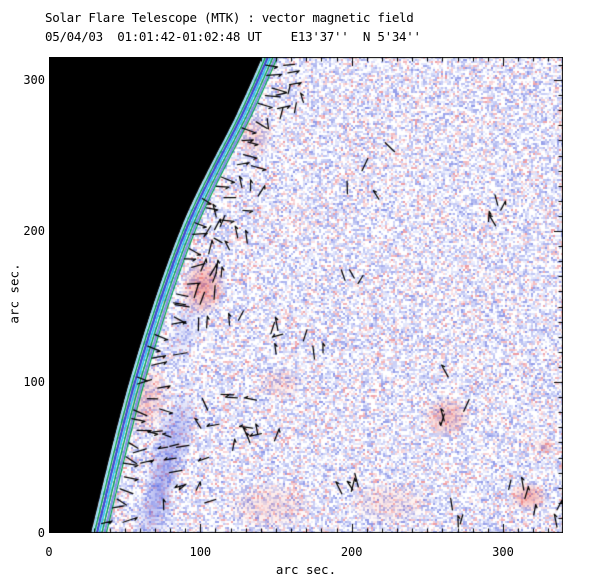  Describe the element at coordinates (34, 80) in the screenshot. I see `y-tick-label-300: 300` at that location.